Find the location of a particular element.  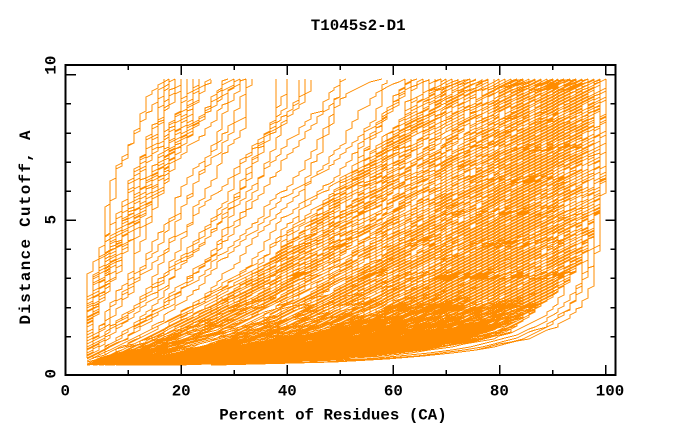

svg-text: 5 is located at coordinates (51, 219).